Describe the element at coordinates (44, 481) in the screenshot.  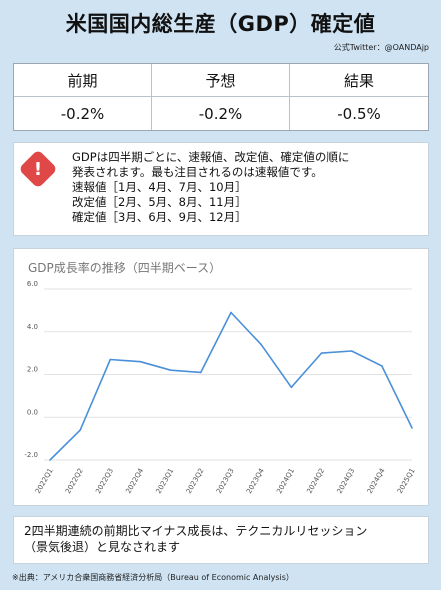
I see `x-tick-label: 2022Q1` at that location.